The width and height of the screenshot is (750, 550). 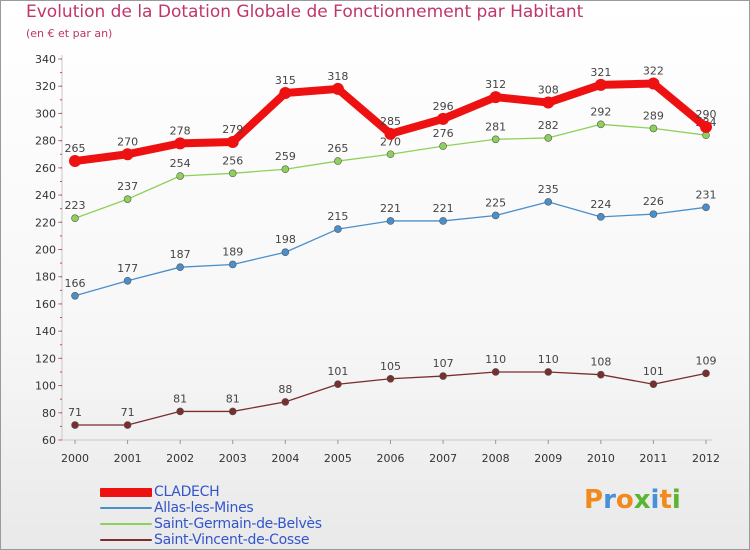 What do you see at coordinates (495, 126) in the screenshot?
I see `data-label: 281` at bounding box center [495, 126].